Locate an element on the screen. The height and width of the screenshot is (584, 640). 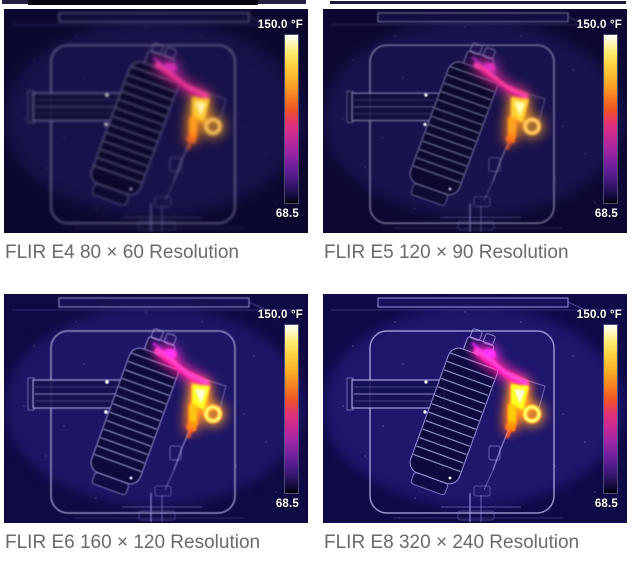
panel-caption-e8: FLIR E8 320 × 240 Resolution is located at coordinates (452, 542).